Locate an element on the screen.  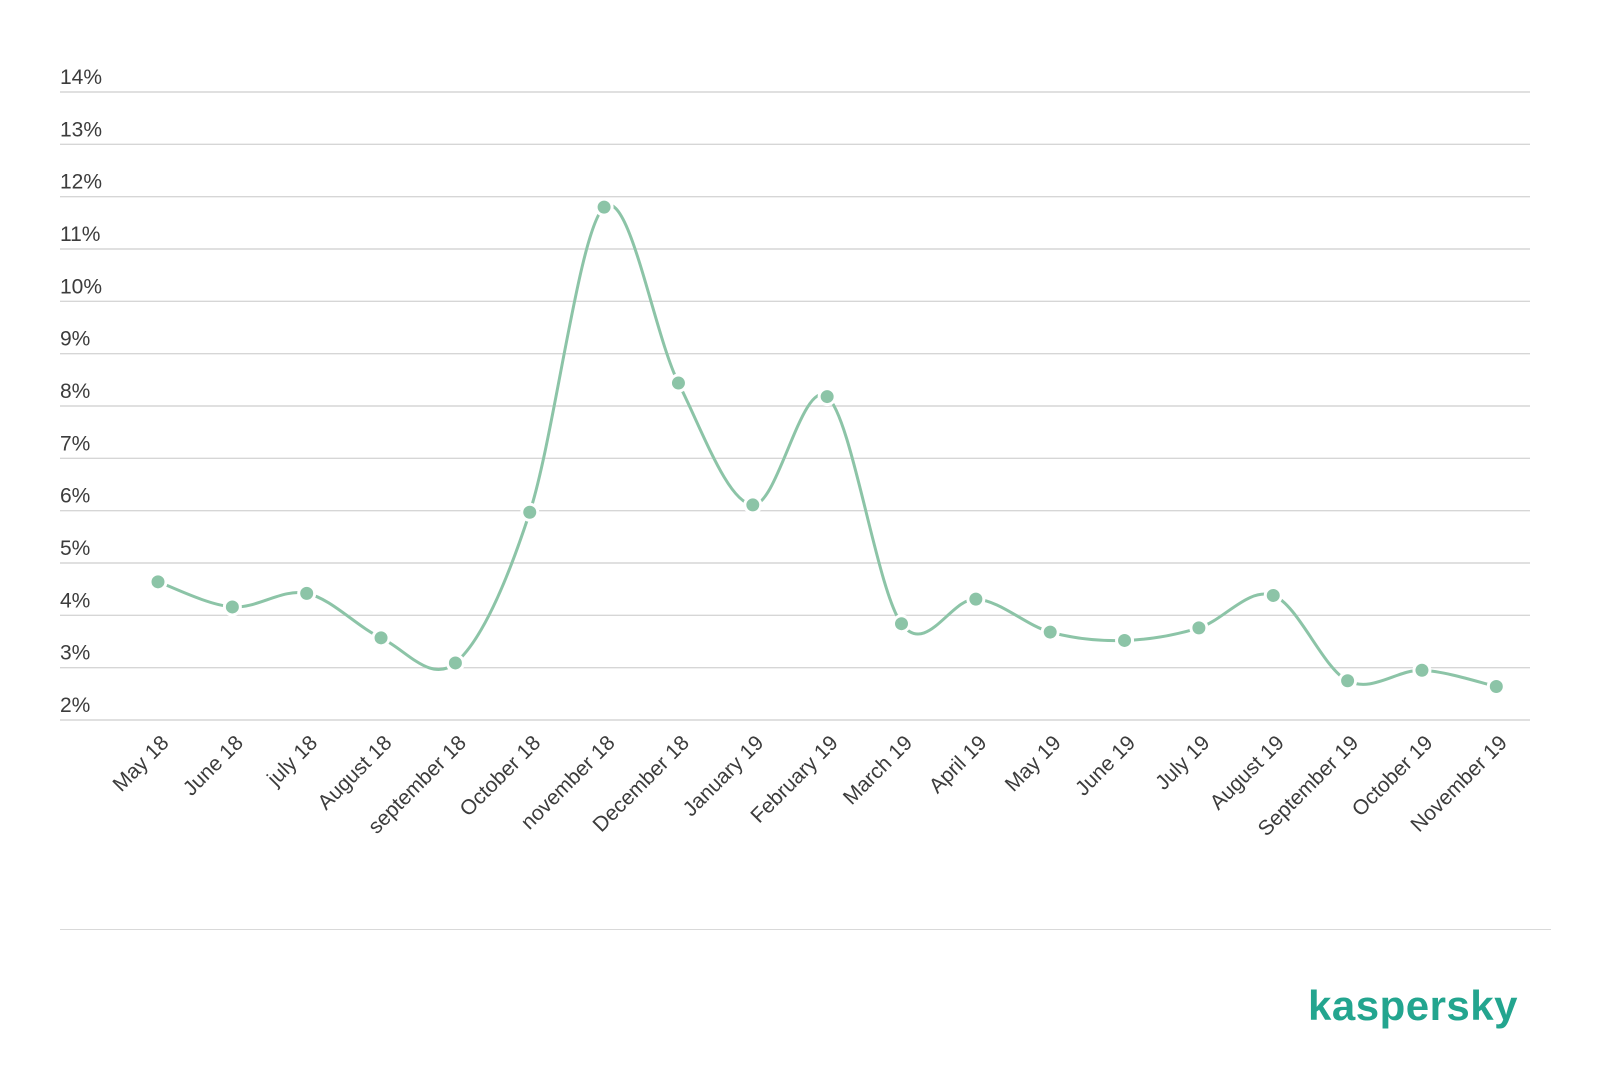
x-tick-label: March 19 is located at coordinates (878, 770).